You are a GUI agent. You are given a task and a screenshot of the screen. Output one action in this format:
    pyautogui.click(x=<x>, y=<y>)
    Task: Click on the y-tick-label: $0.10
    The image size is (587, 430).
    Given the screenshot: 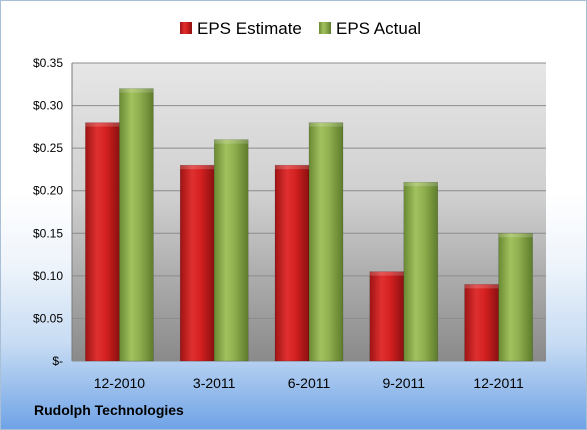 What is the action you would take?
    pyautogui.click(x=48, y=276)
    